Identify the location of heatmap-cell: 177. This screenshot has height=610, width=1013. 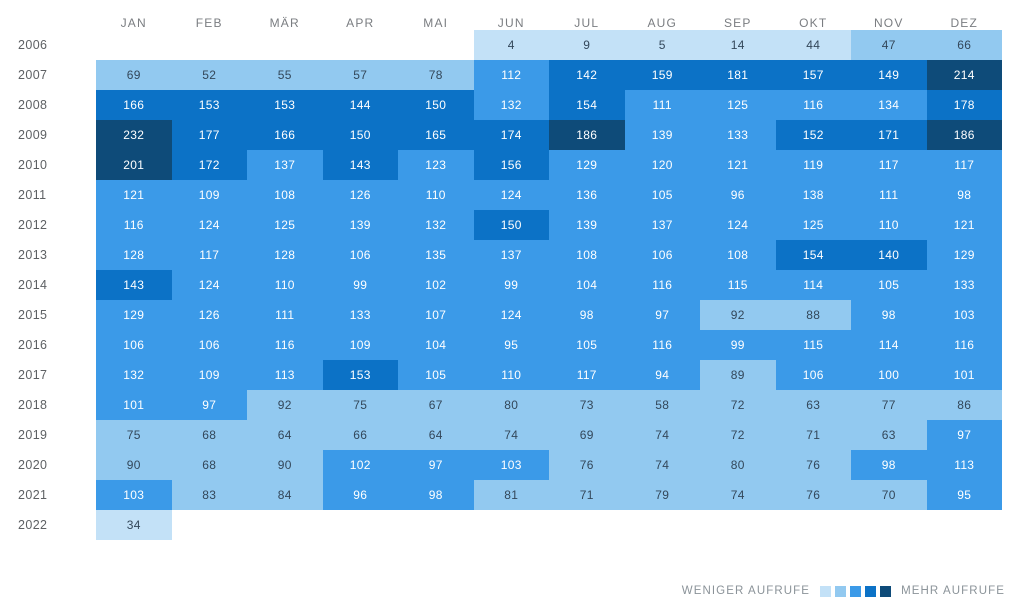
(209, 135).